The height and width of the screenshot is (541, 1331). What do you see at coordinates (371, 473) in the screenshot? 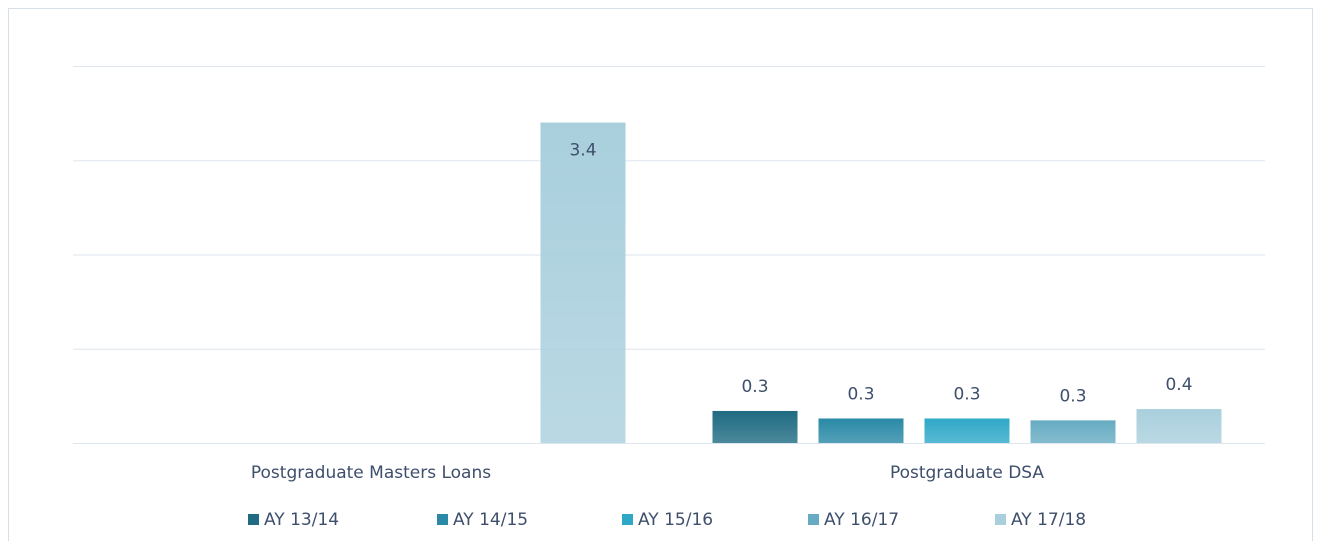
I see `x-tick-label: Postgraduate Masters Loans` at bounding box center [371, 473].